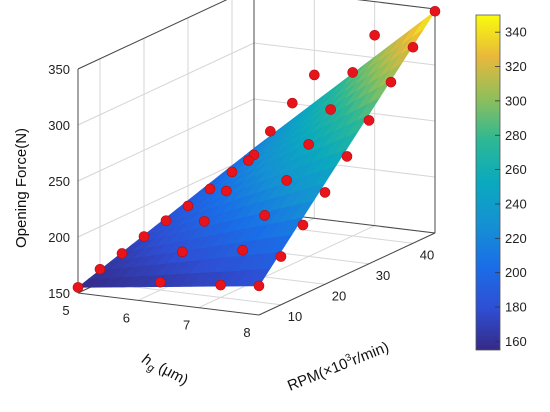  Describe the element at coordinates (59, 181) in the screenshot. I see `z-tick-label: 250` at that location.